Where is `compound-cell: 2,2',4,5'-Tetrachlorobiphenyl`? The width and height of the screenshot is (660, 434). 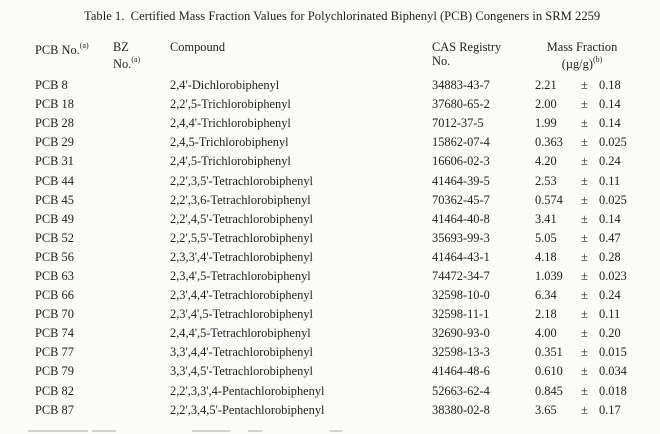 compound-cell: 2,2',4,5'-Tetrachlorobiphenyl is located at coordinates (241, 218).